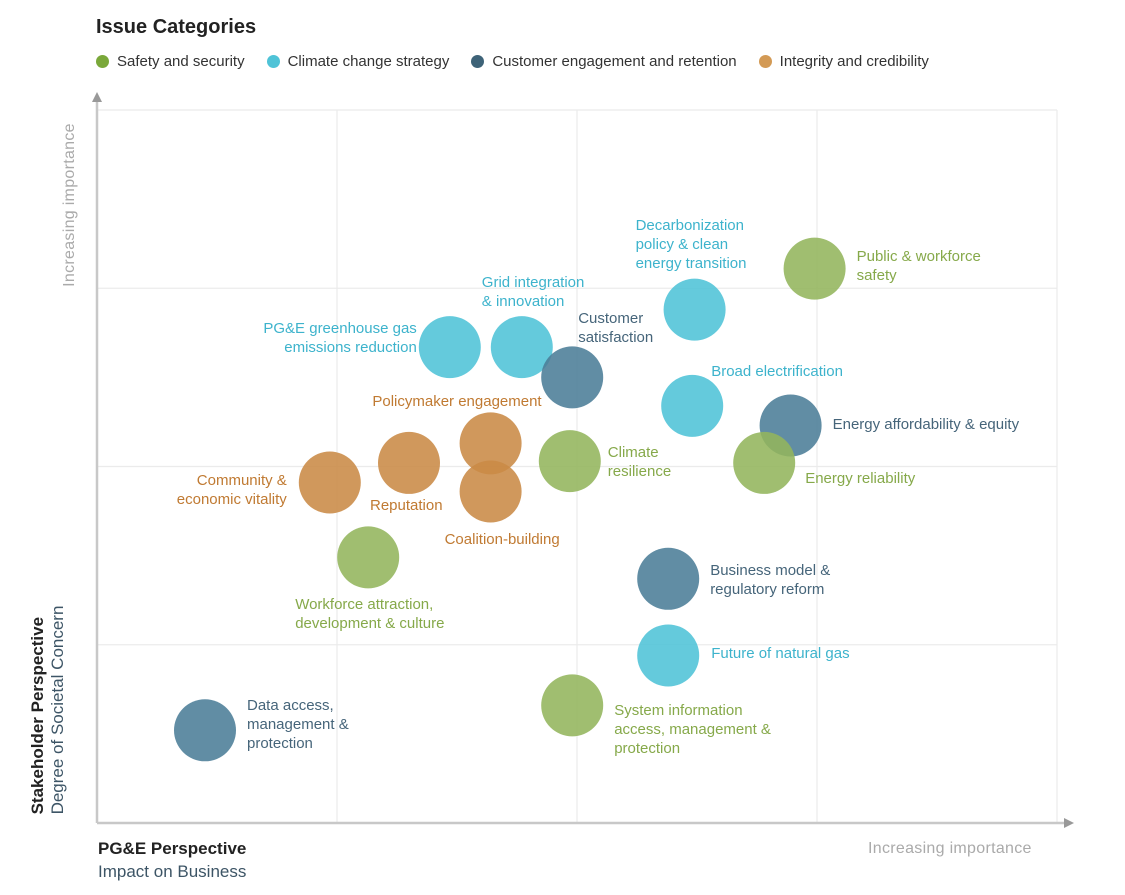 The height and width of the screenshot is (895, 1125). I want to click on legend-item-customer: Customer engagement and retention, so click(604, 61).